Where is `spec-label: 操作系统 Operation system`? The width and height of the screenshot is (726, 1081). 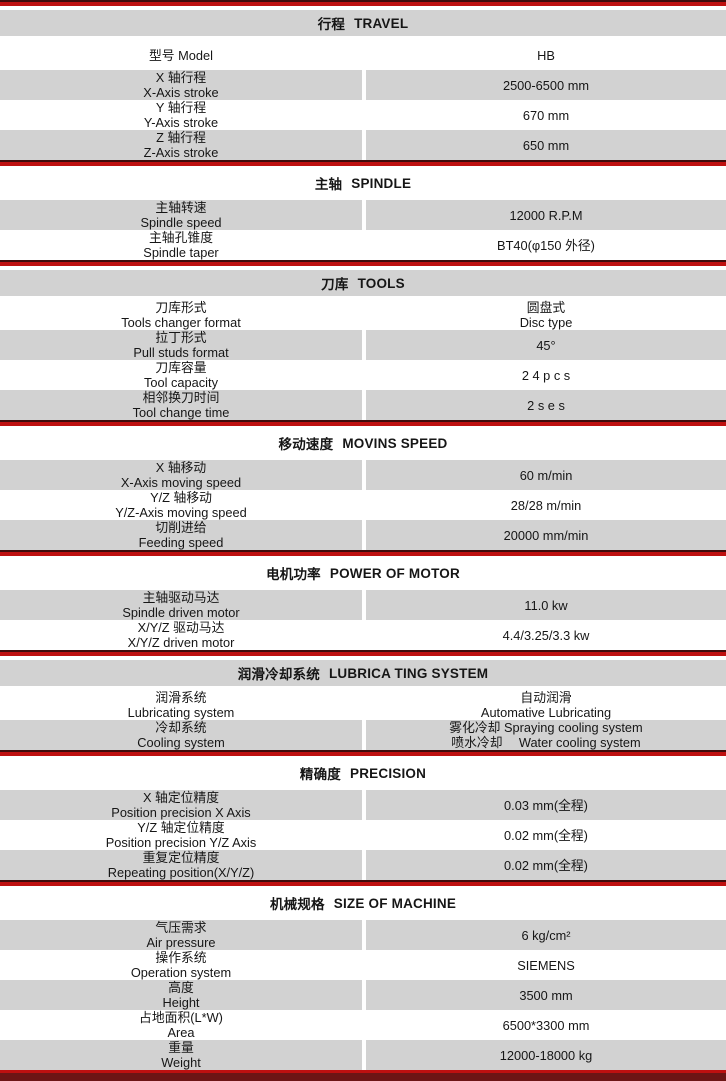 spec-label: 操作系统 Operation system is located at coordinates (183, 965).